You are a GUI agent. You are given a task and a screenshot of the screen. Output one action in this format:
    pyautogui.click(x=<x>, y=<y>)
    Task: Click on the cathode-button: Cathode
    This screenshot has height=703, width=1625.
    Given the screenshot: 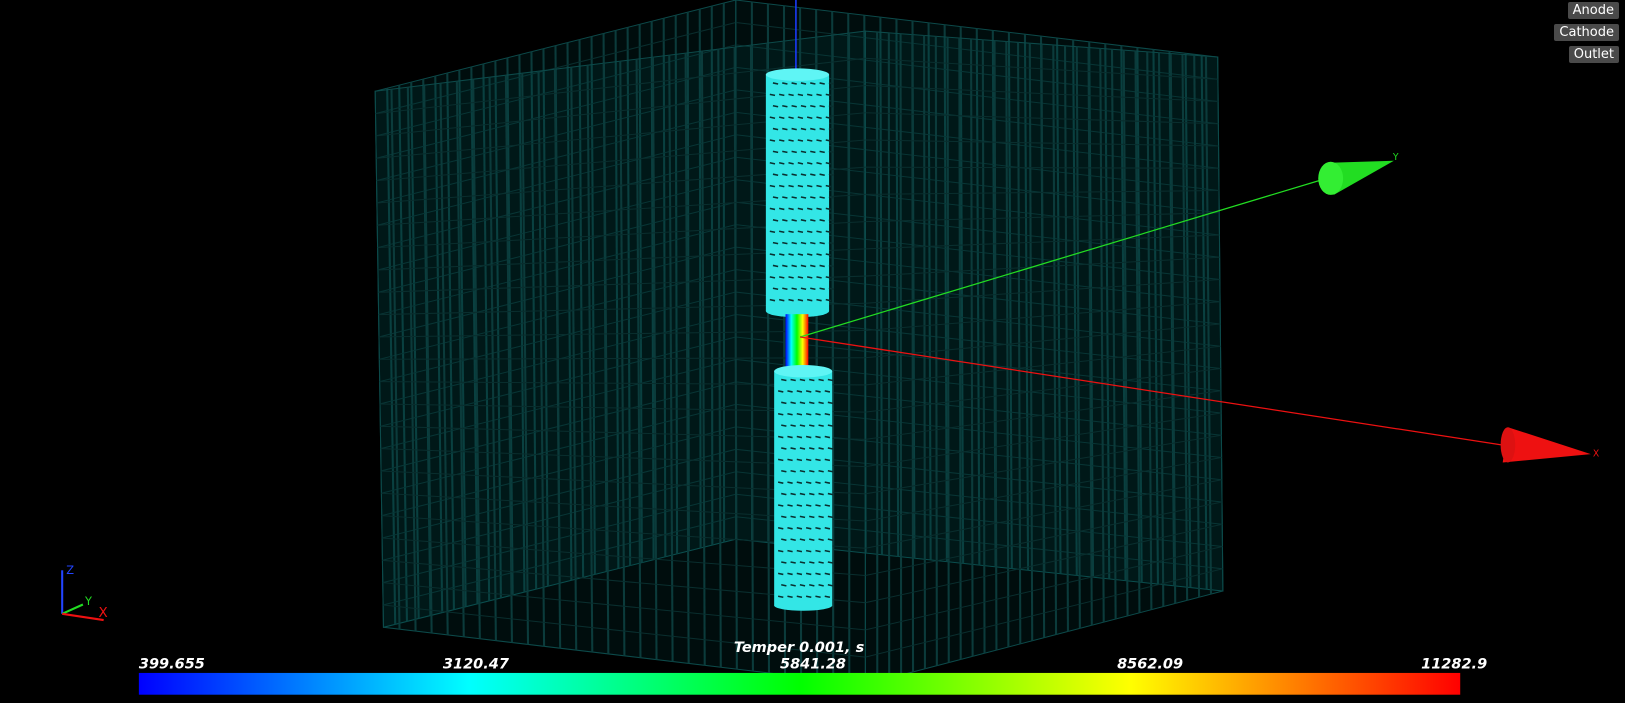 What is the action you would take?
    pyautogui.click(x=1586, y=32)
    